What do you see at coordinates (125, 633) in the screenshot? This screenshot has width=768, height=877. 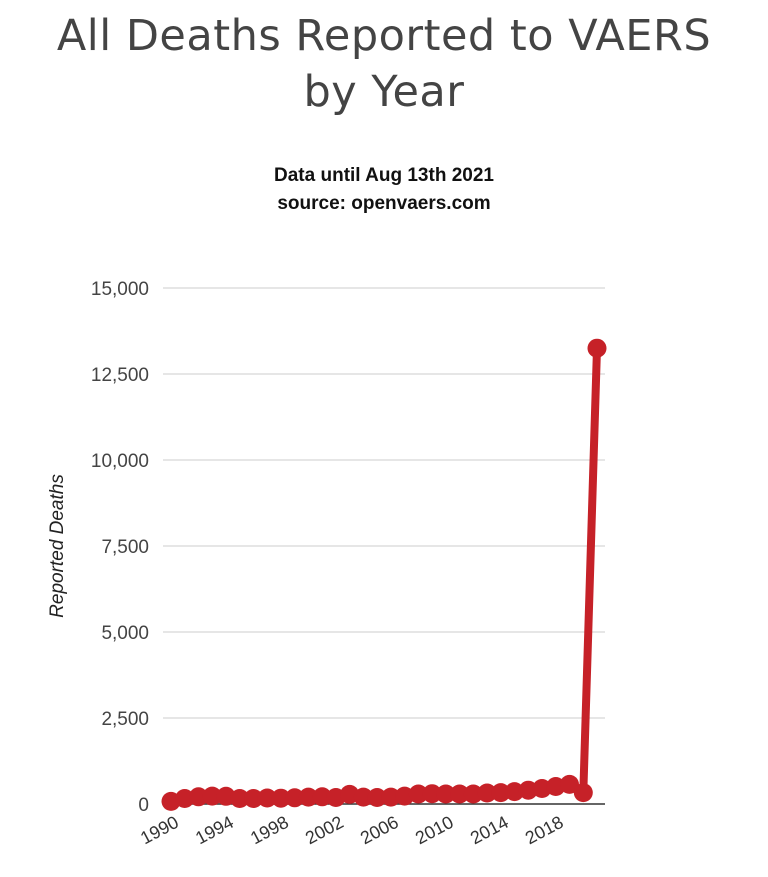 I see `y-tick-label: 5,000` at bounding box center [125, 633].